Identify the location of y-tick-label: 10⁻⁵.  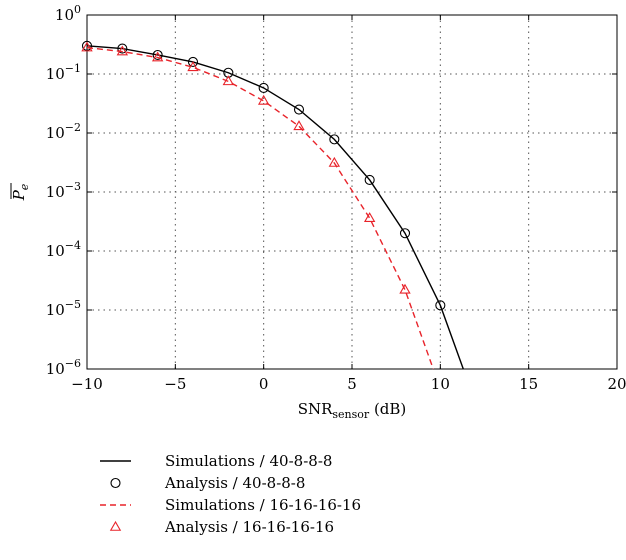
(63, 308).